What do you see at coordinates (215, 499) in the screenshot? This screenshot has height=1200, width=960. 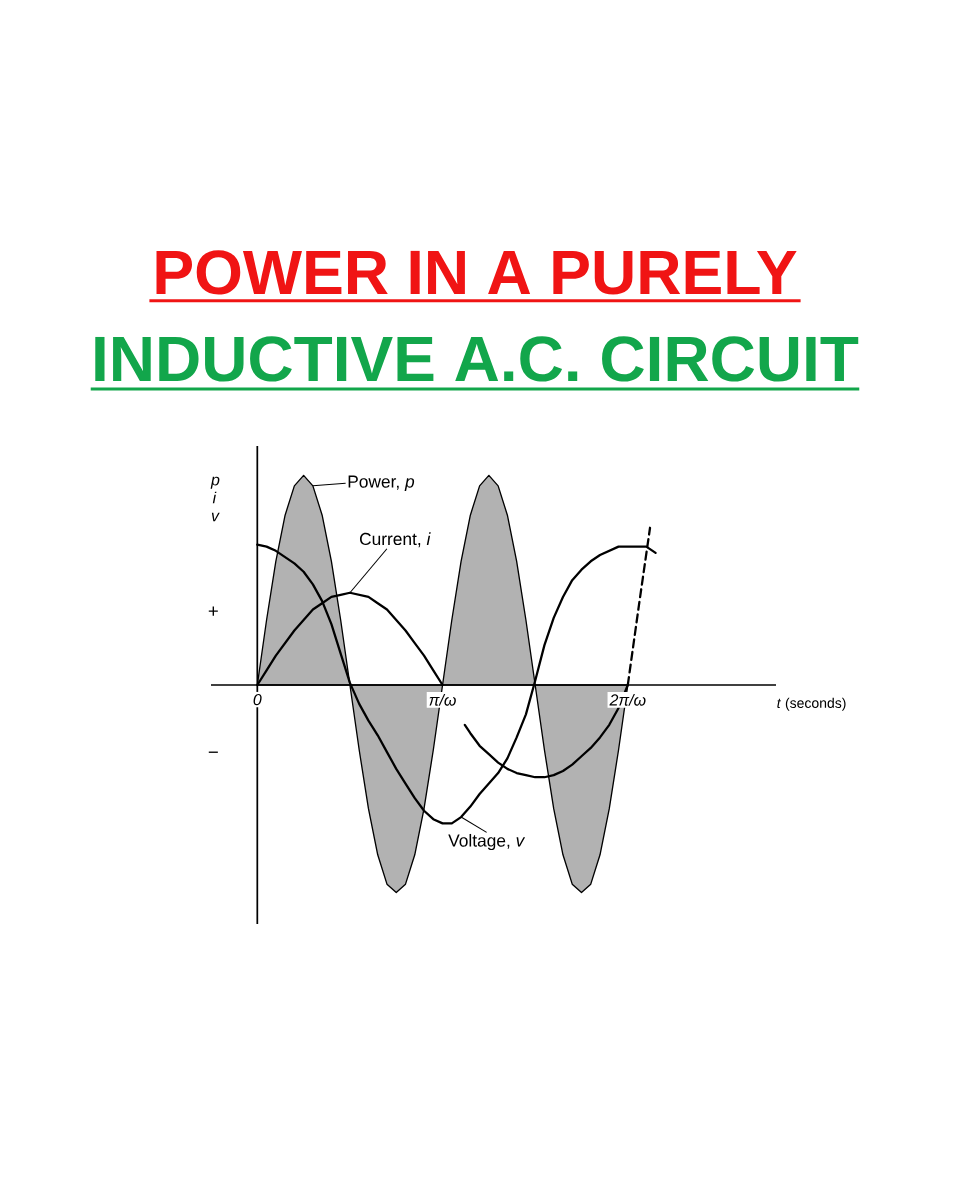 I see `y-axis-title: p i v` at bounding box center [215, 499].